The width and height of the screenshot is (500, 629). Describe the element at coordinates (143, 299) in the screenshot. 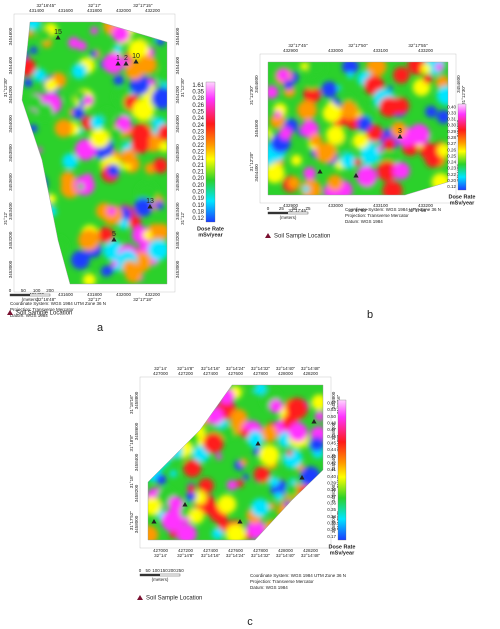

I see `bottom-lon: 32°17'18"` at that location.